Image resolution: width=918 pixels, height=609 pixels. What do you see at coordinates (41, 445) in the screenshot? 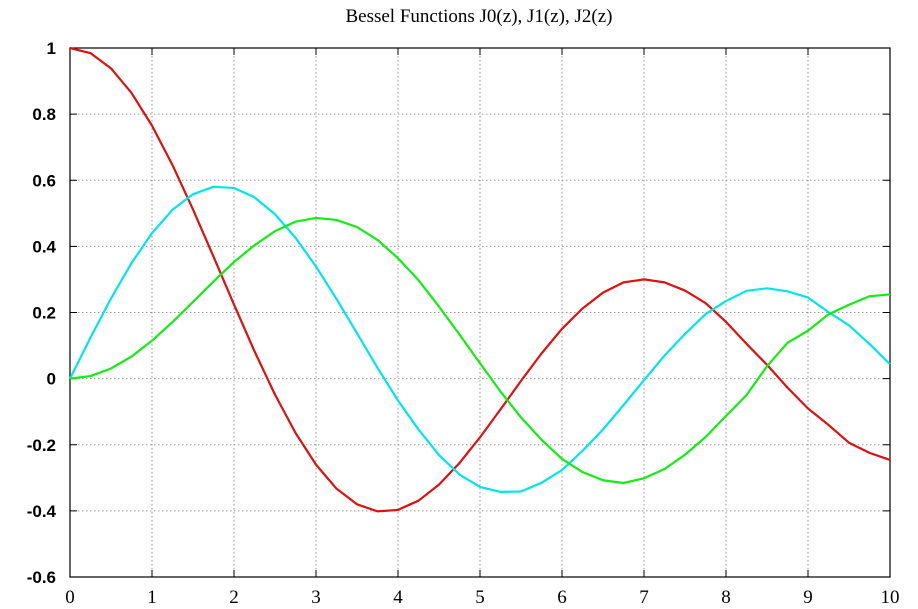
I see `y-tick-label: -0.2` at bounding box center [41, 445].